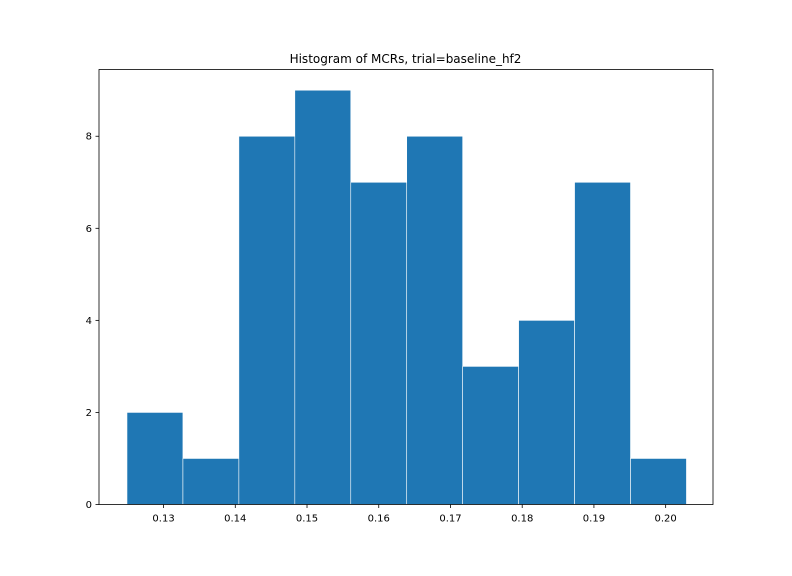 This screenshot has width=792, height=576. I want to click on x-tick-label: 0.15, so click(307, 519).